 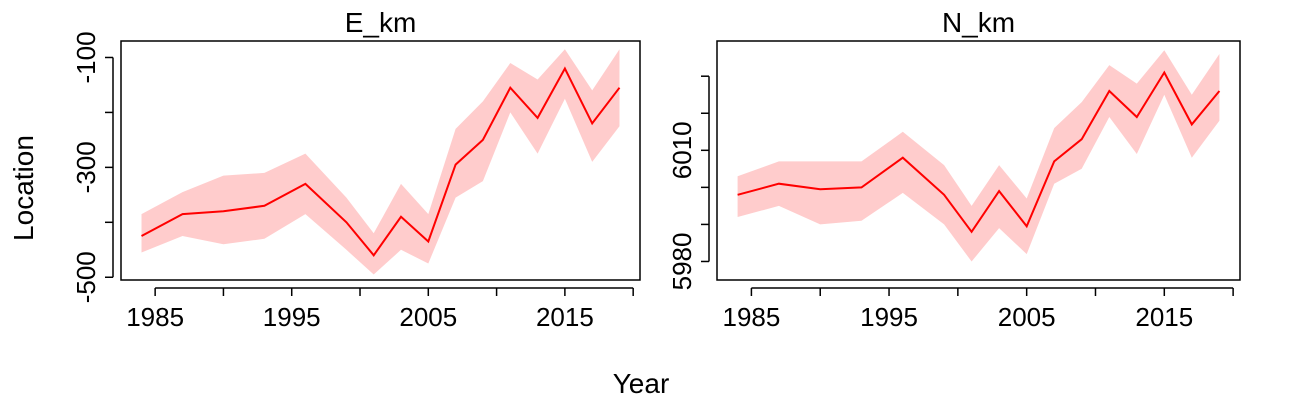 What do you see at coordinates (978, 22) in the screenshot?
I see `panel-title: N_km` at bounding box center [978, 22].